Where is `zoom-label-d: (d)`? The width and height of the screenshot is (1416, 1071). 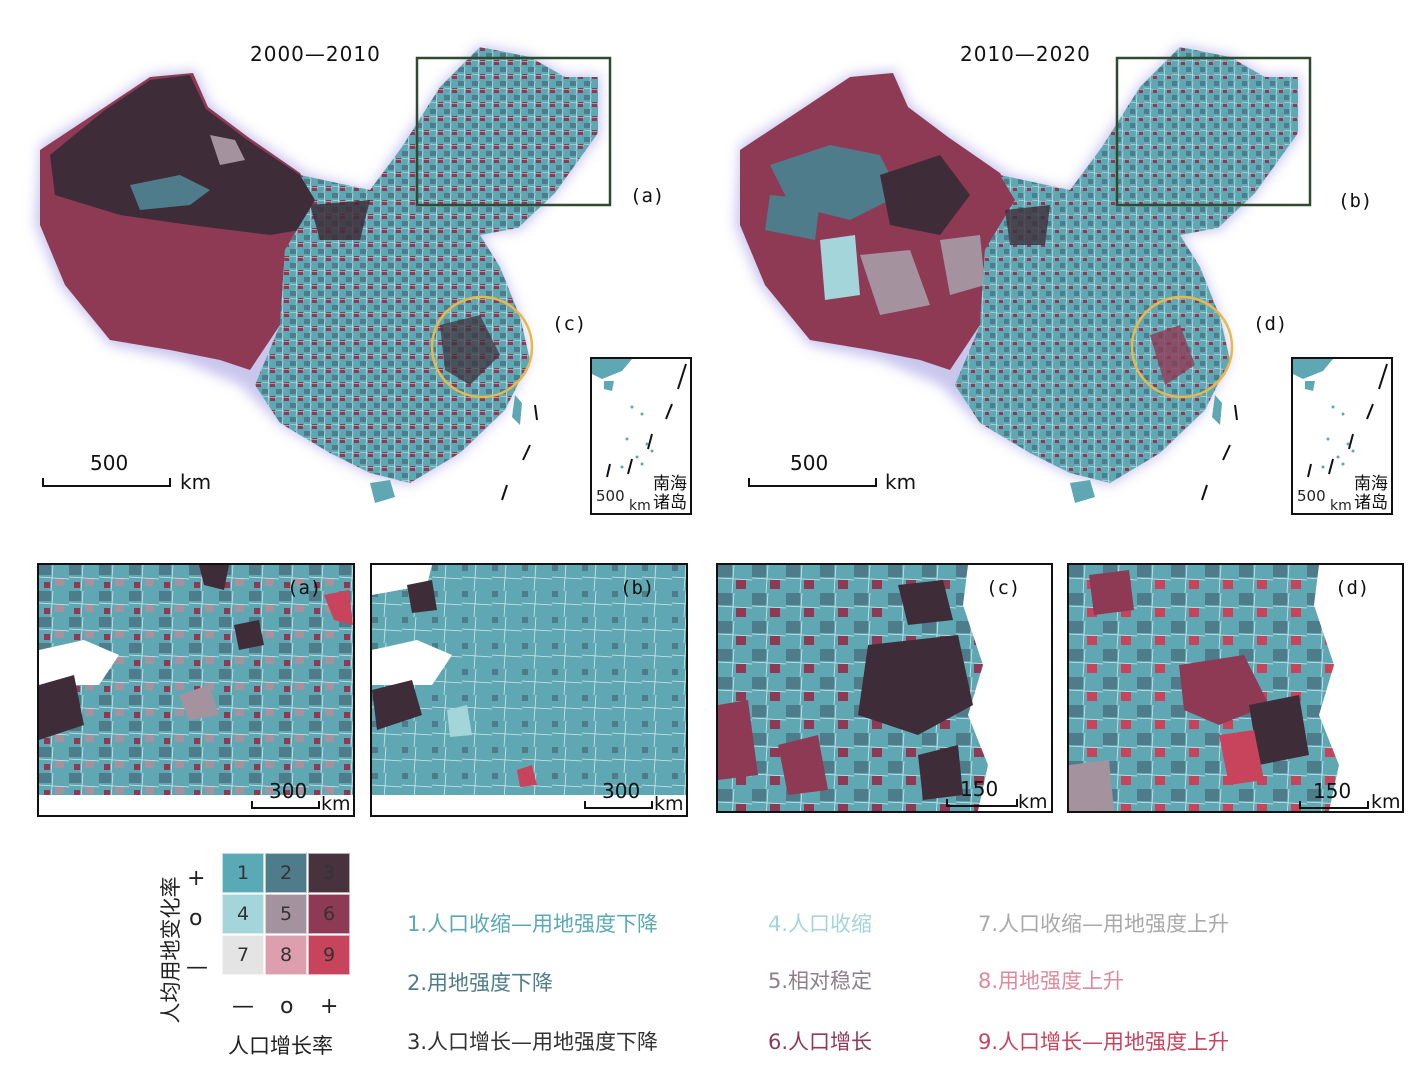 zoom-label-d: (d) is located at coordinates (1352, 588).